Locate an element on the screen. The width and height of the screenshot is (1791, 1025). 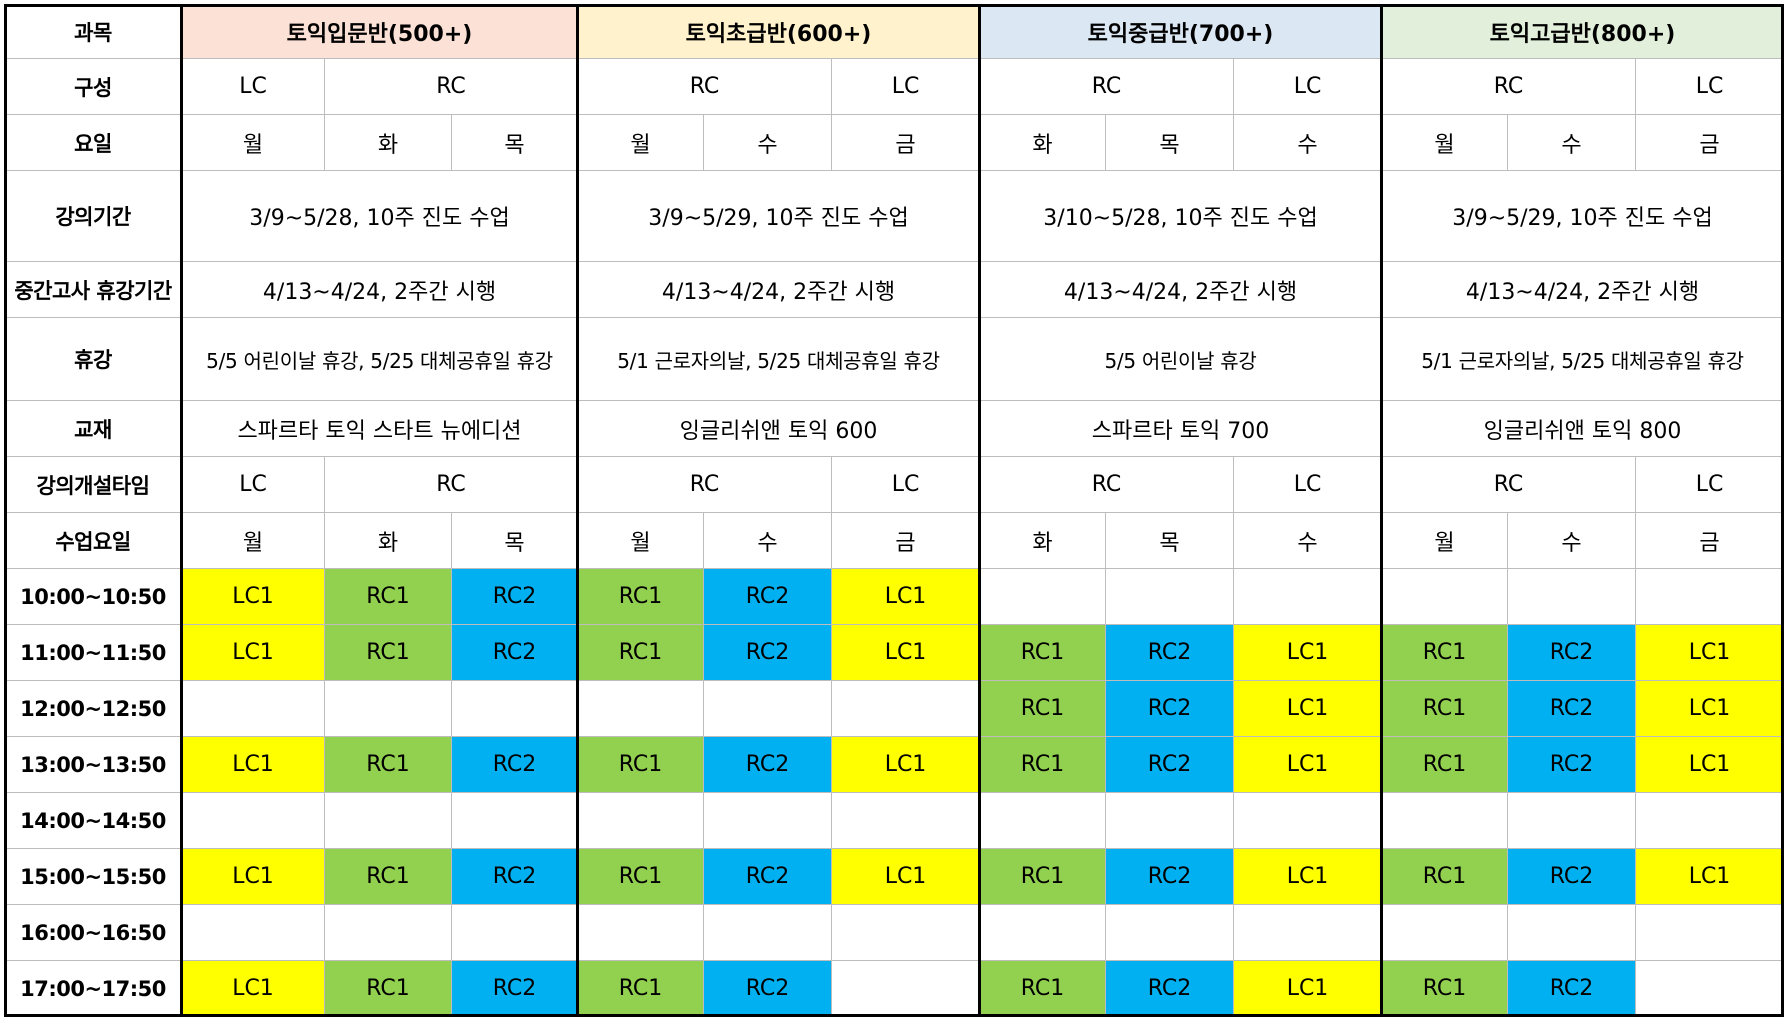
textbook-cell: 잉글리쉬앤 토익 600 is located at coordinates (778, 428).